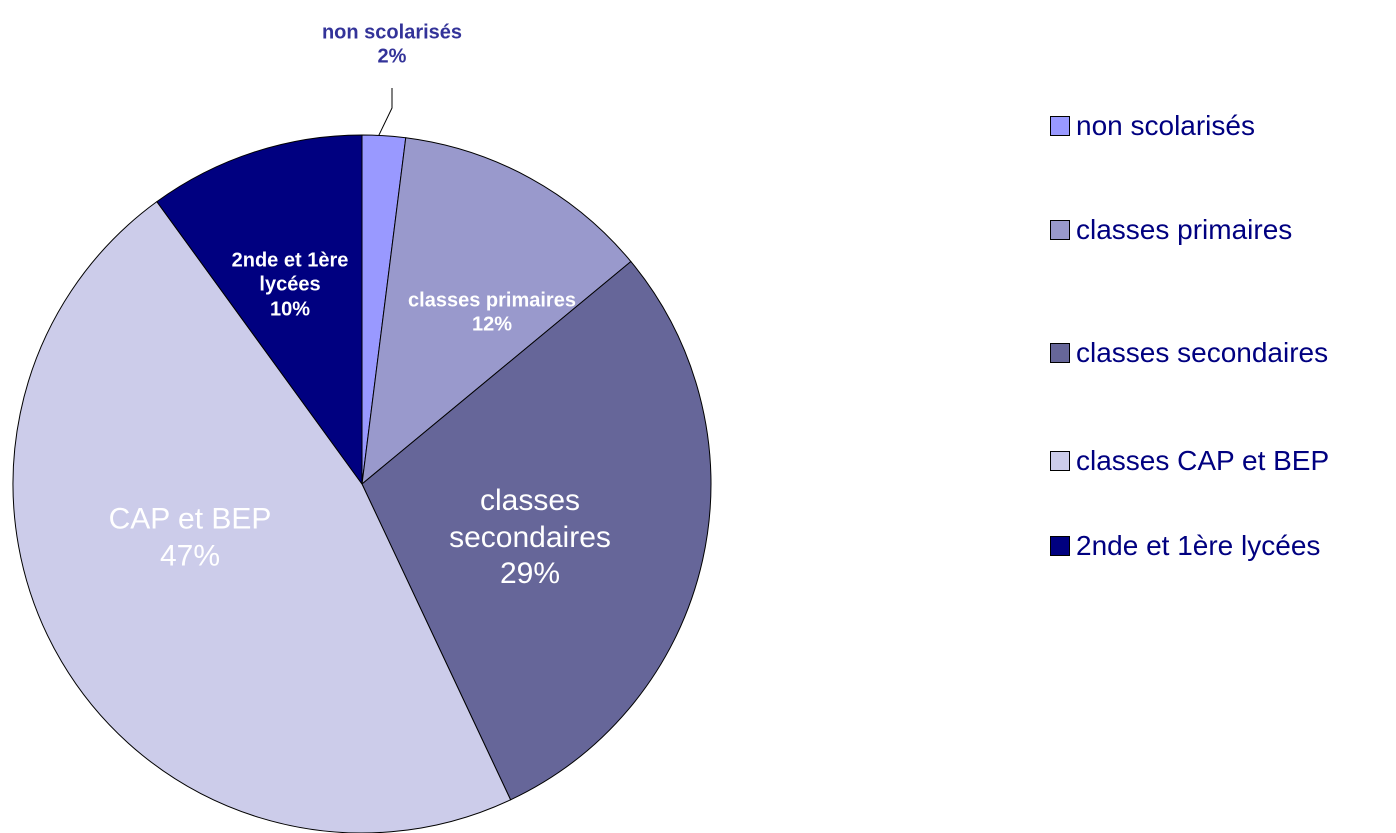  Describe the element at coordinates (492, 325) in the screenshot. I see `slice-value: 12%` at that location.